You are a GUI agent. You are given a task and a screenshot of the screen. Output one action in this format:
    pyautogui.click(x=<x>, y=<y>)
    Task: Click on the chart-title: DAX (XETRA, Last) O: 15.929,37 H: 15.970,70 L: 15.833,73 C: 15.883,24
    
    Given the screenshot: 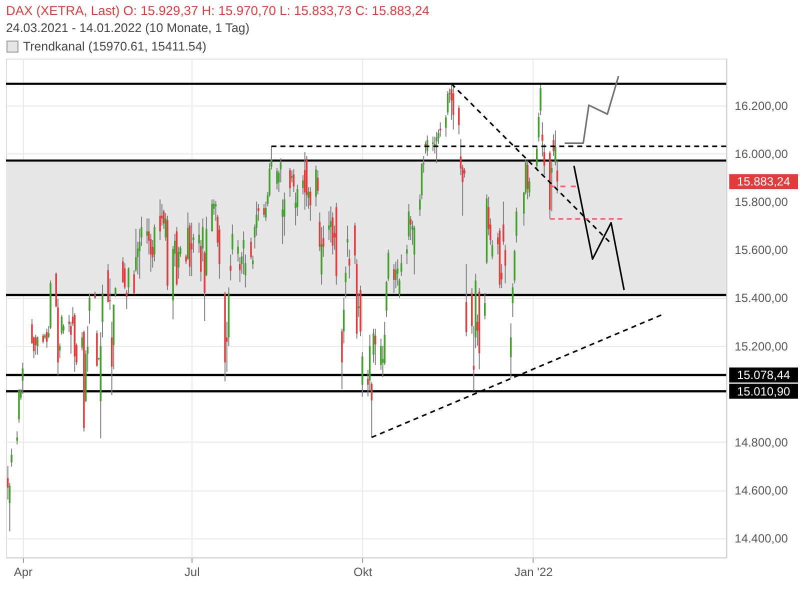 What is the action you would take?
    pyautogui.click(x=218, y=10)
    